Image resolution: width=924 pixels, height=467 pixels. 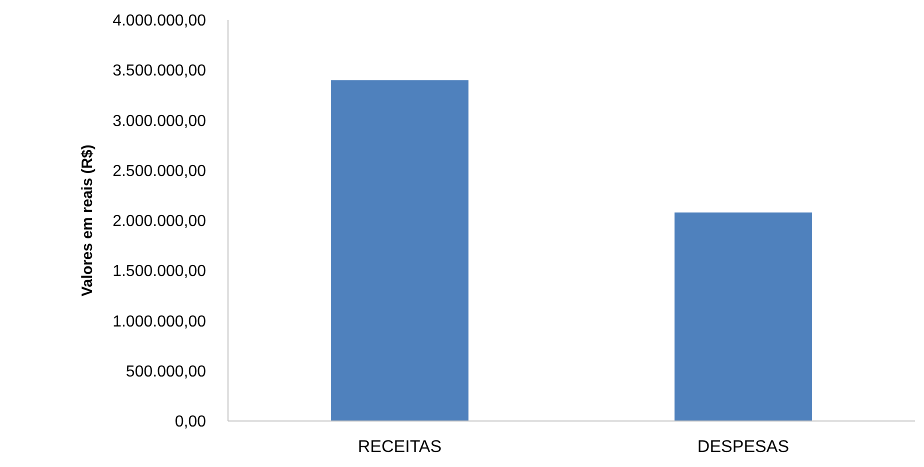 I want to click on y-tick-label: 3.500.000,00, so click(x=159, y=71).